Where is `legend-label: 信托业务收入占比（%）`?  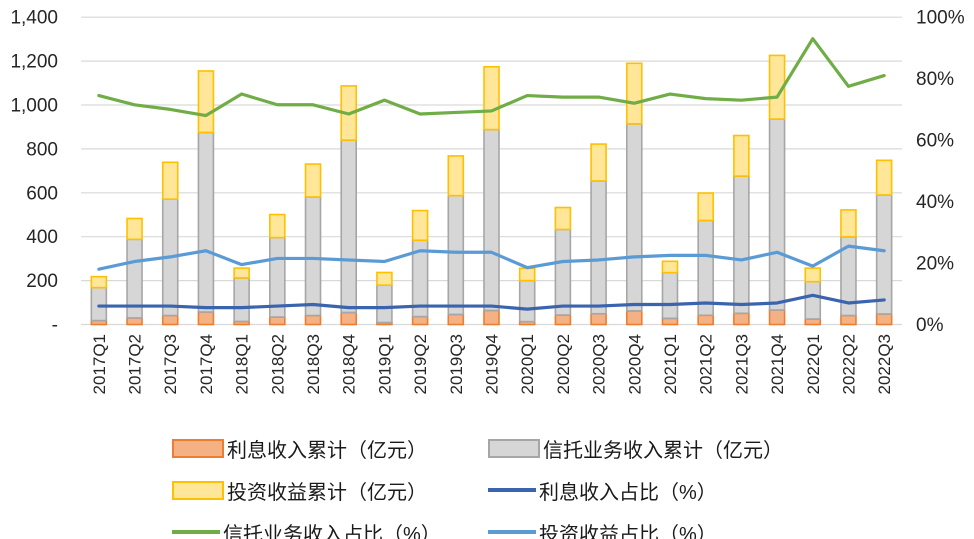 legend-label: 信托业务收入占比（%） is located at coordinates (332, 531).